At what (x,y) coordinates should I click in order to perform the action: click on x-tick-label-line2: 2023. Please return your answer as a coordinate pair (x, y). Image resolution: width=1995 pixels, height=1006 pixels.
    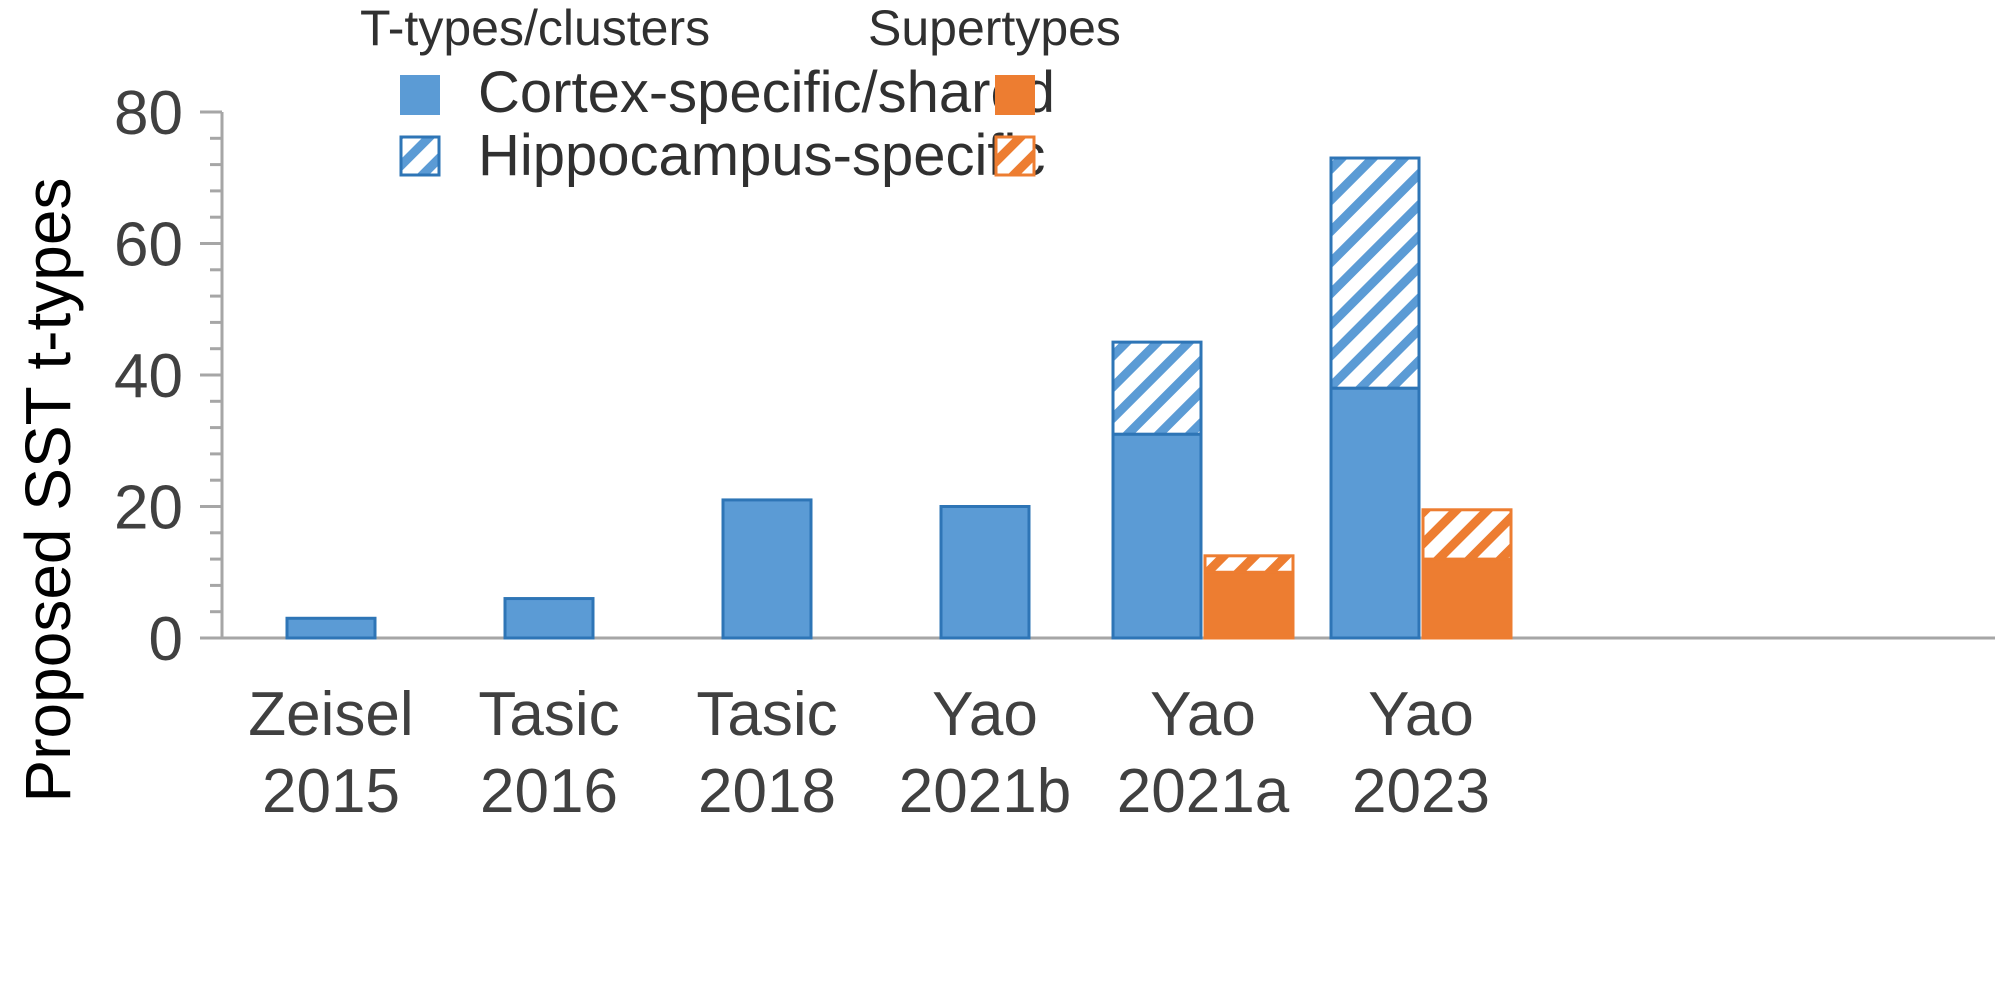
    Looking at the image, I should click on (1421, 791).